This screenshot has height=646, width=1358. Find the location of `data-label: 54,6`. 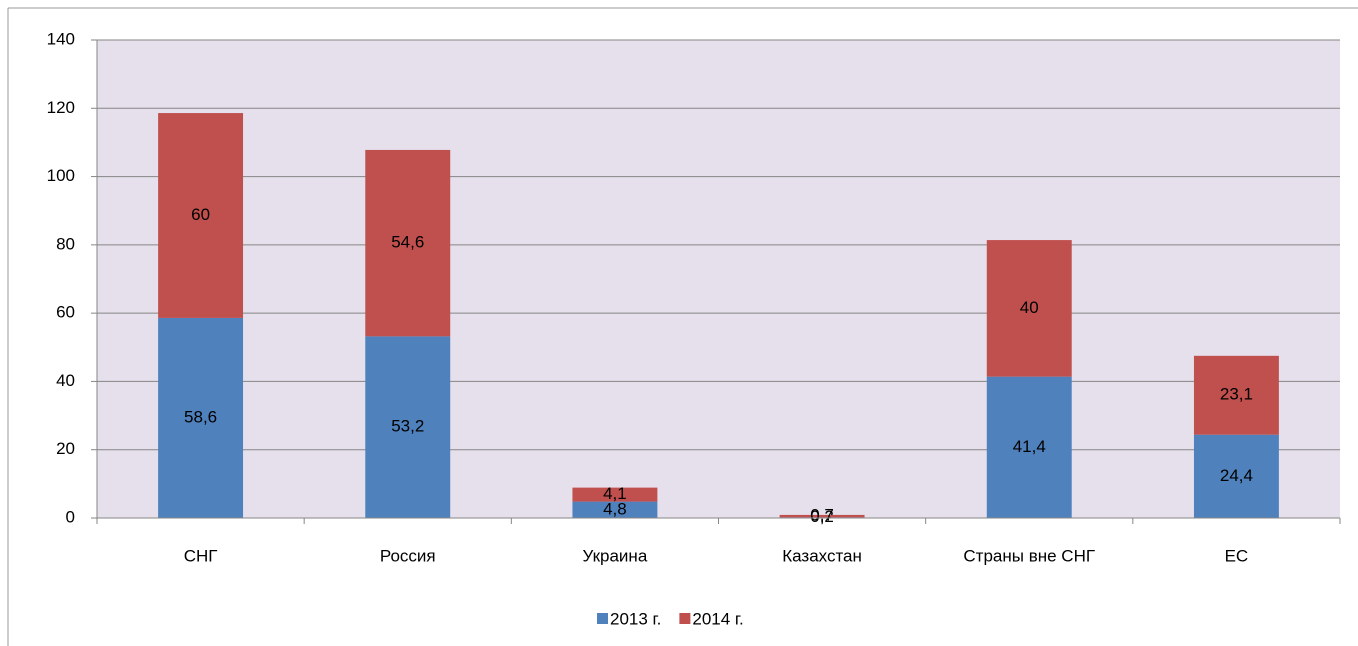

data-label: 54,6 is located at coordinates (407, 242).